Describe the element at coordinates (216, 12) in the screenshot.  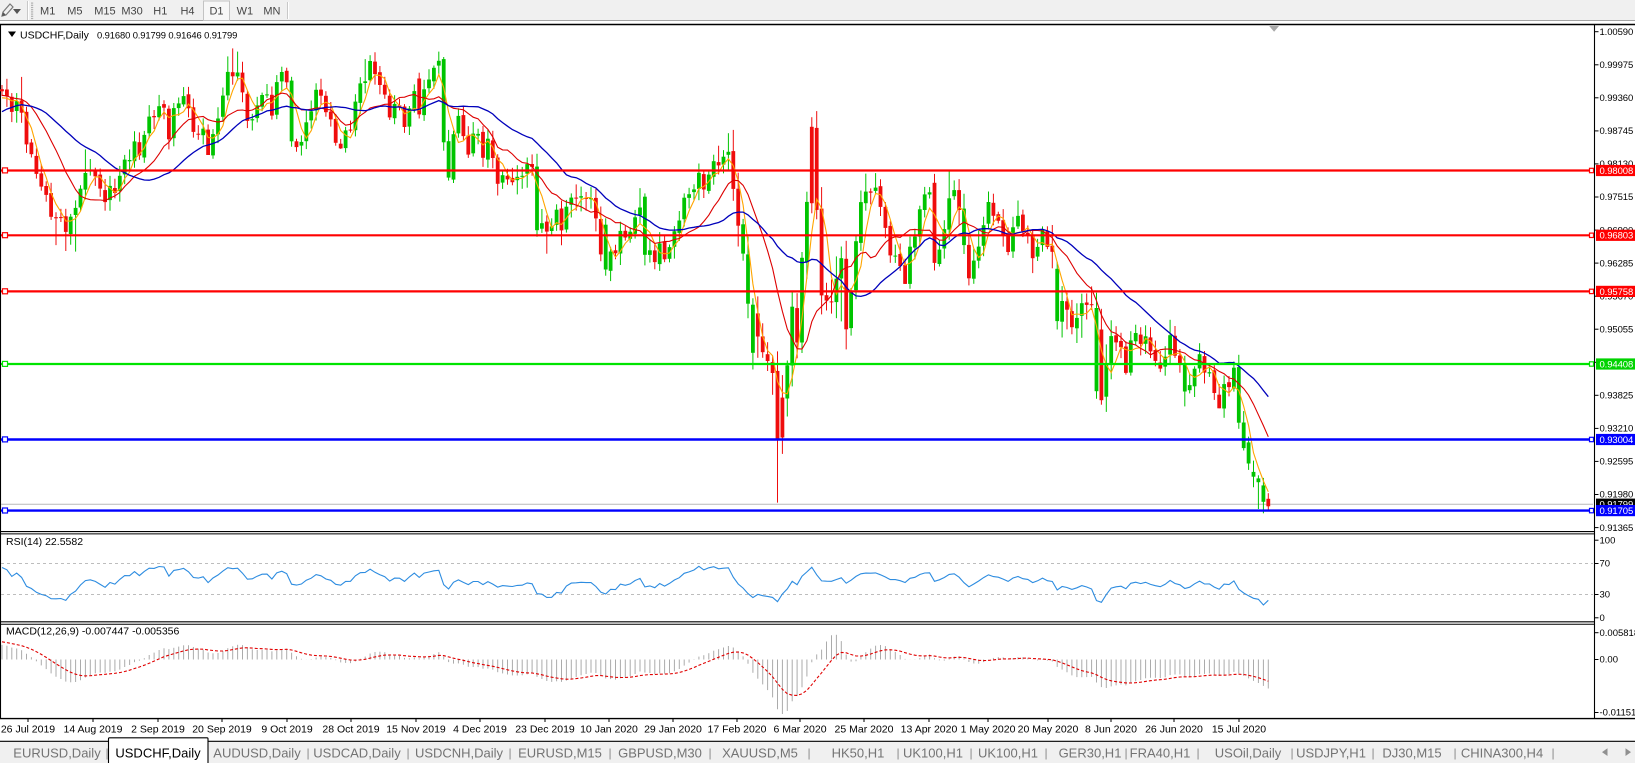
I see `svg-text: D1` at that location.